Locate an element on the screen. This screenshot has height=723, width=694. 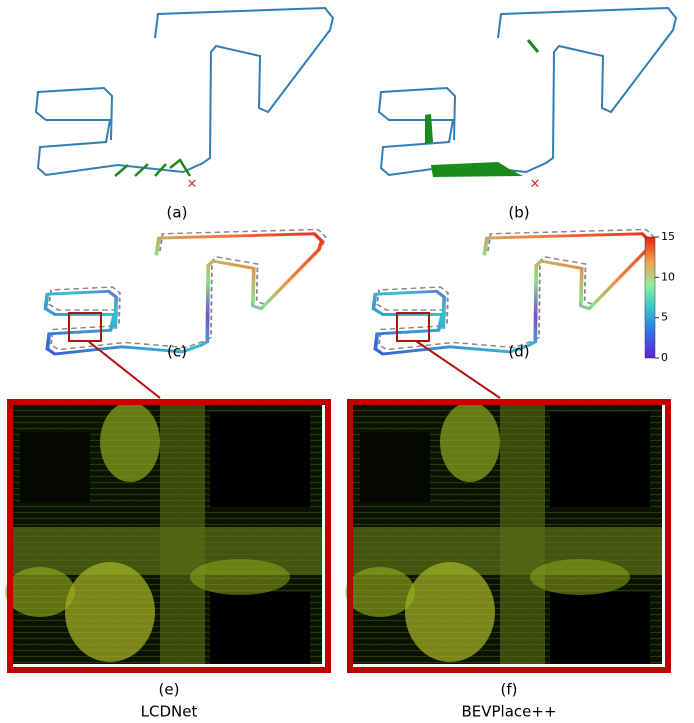
method-name: LCDNet is located at coordinates (169, 712).